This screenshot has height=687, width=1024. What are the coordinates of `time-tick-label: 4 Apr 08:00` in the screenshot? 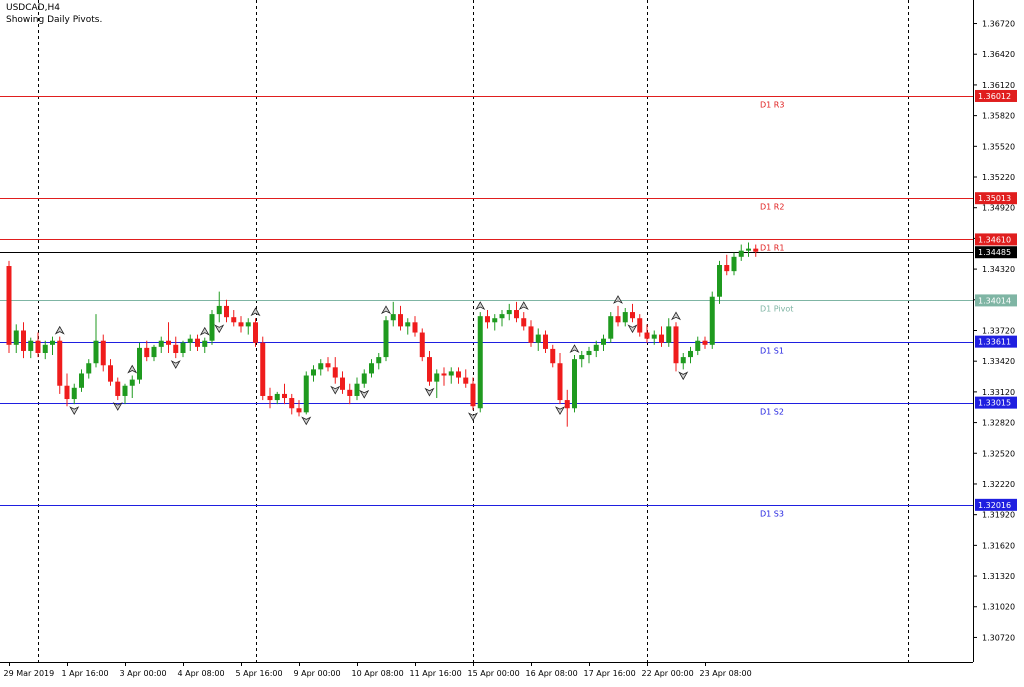 It's located at (201, 673).